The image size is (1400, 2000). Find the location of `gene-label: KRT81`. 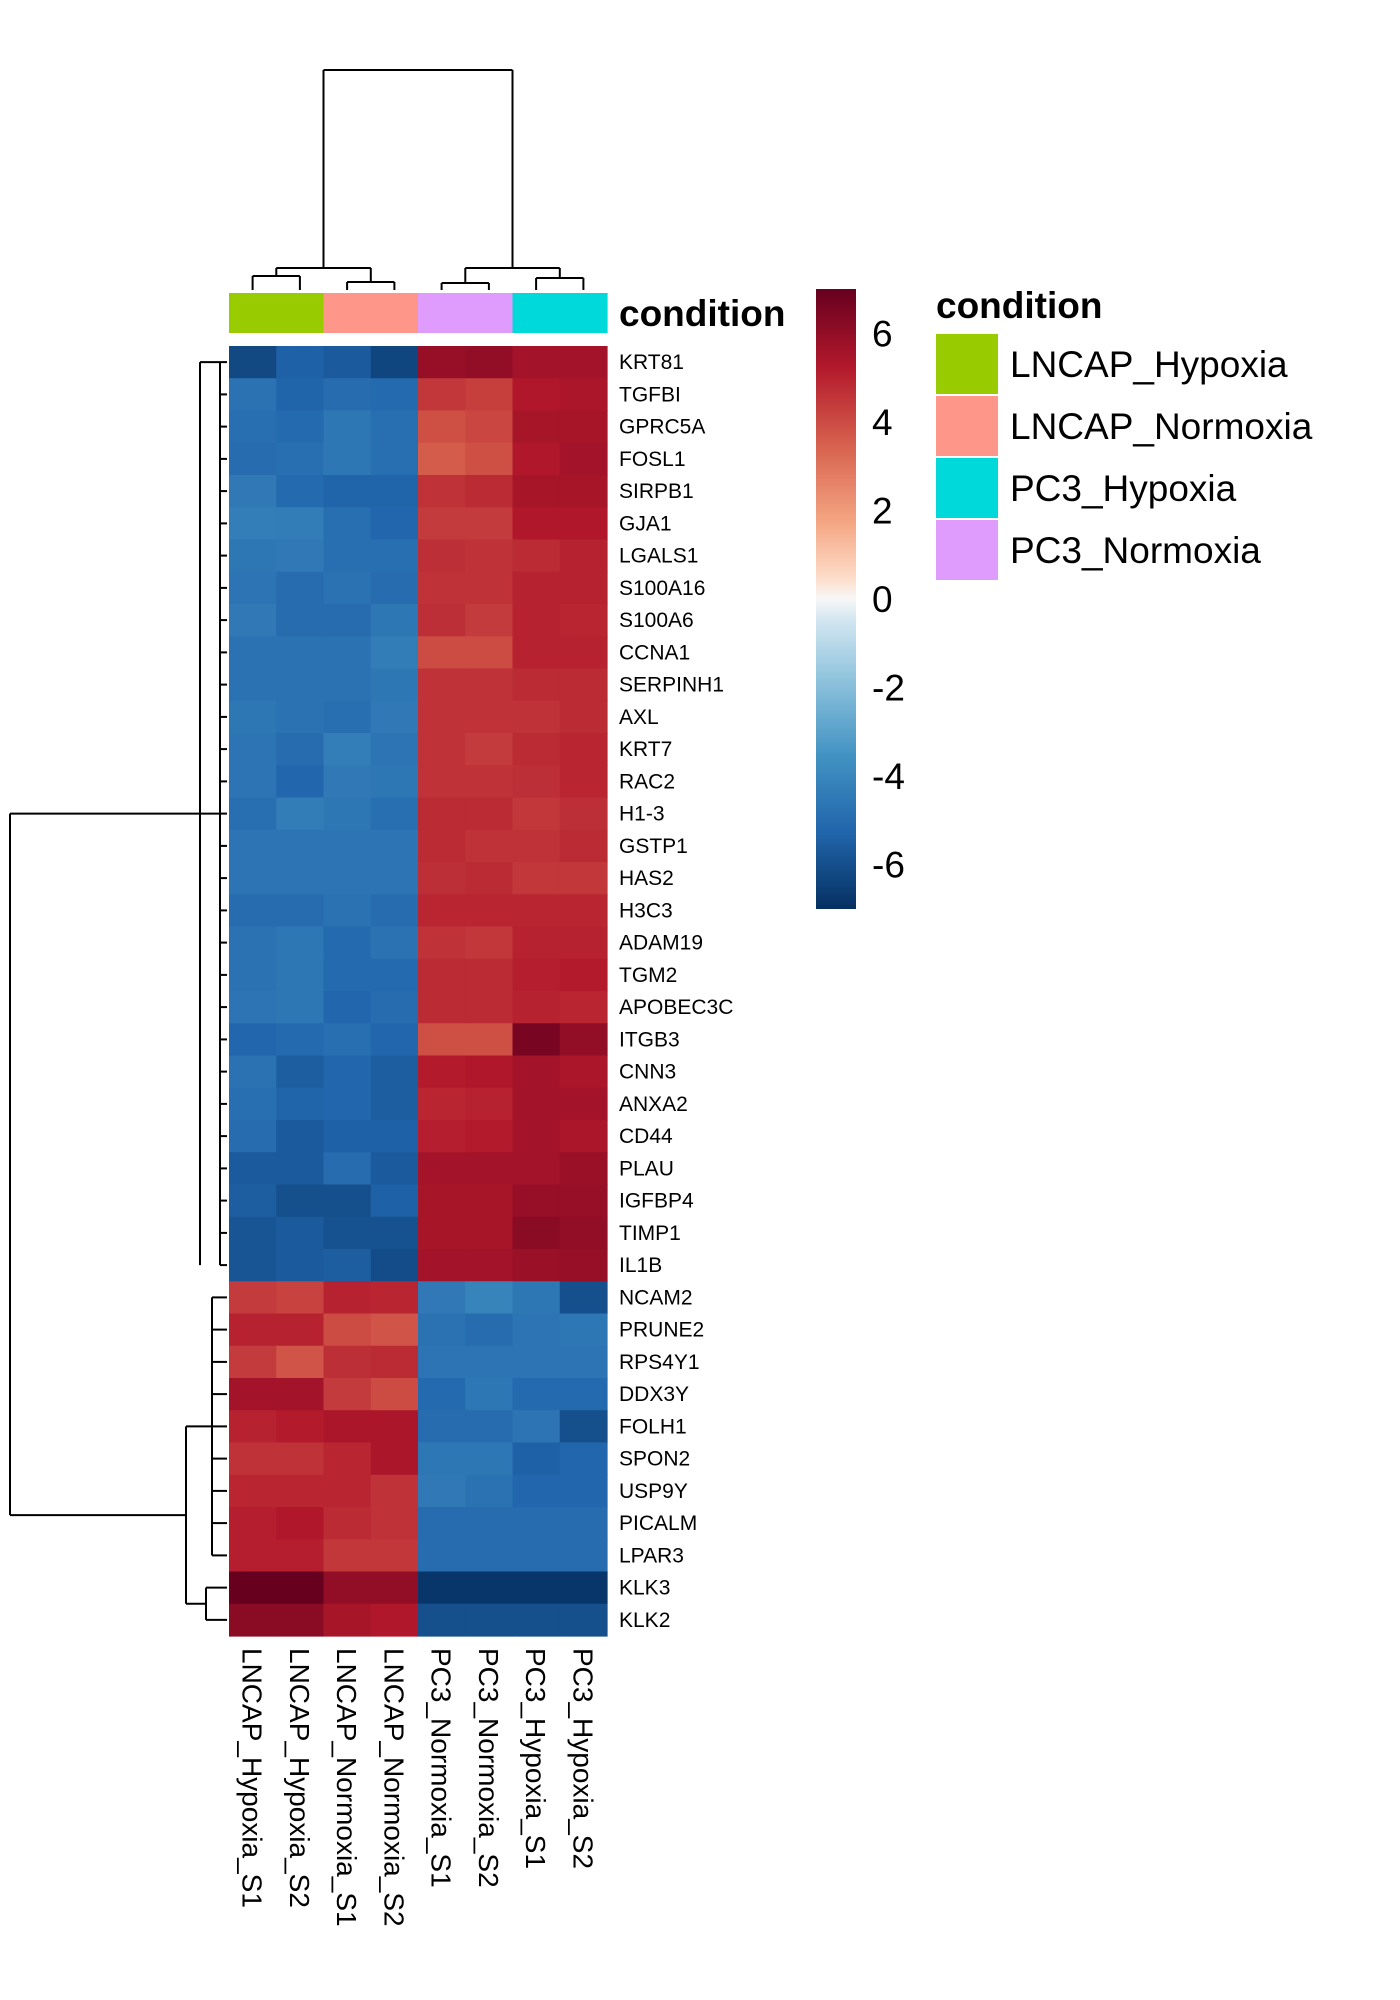

gene-label: KRT81 is located at coordinates (651, 362).